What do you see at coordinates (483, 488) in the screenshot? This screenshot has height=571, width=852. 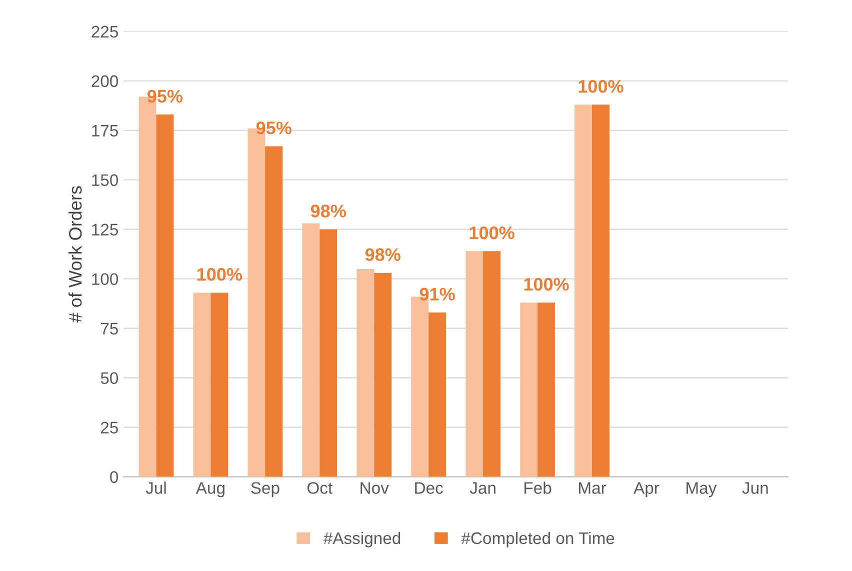 I see `x-tick-label: Jan` at bounding box center [483, 488].